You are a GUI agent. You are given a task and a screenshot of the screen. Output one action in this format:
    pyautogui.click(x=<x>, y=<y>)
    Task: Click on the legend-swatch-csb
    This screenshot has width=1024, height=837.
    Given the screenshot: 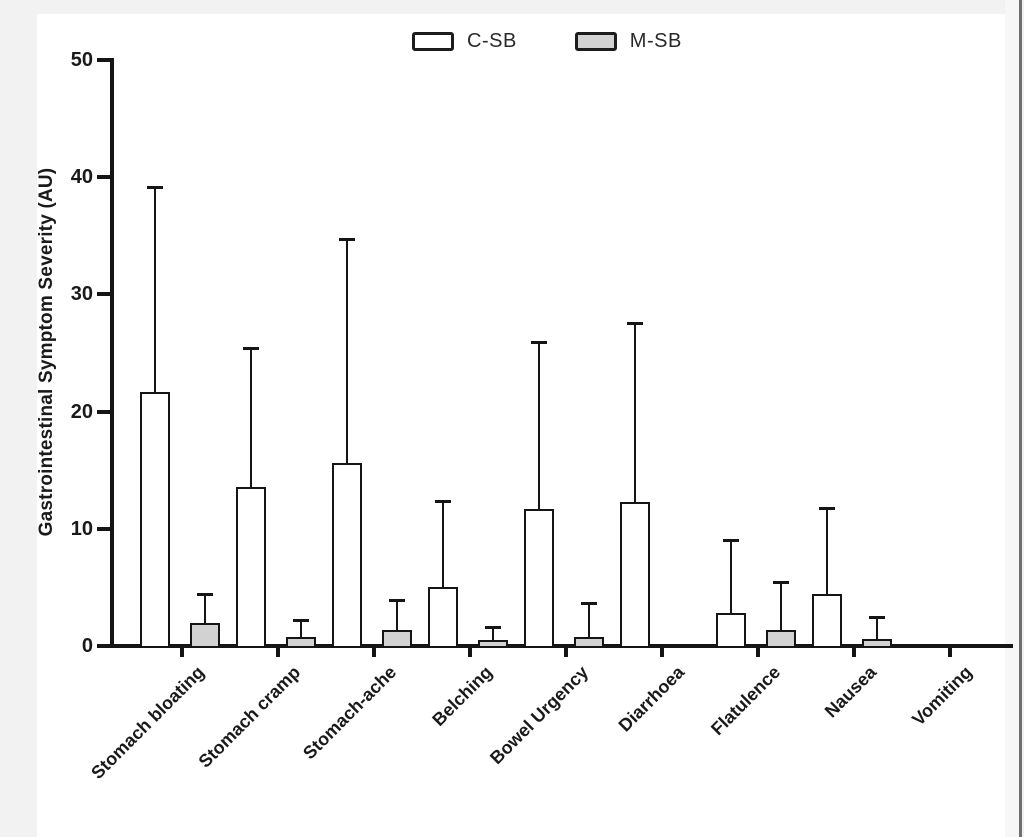 What is the action you would take?
    pyautogui.click(x=433, y=41)
    